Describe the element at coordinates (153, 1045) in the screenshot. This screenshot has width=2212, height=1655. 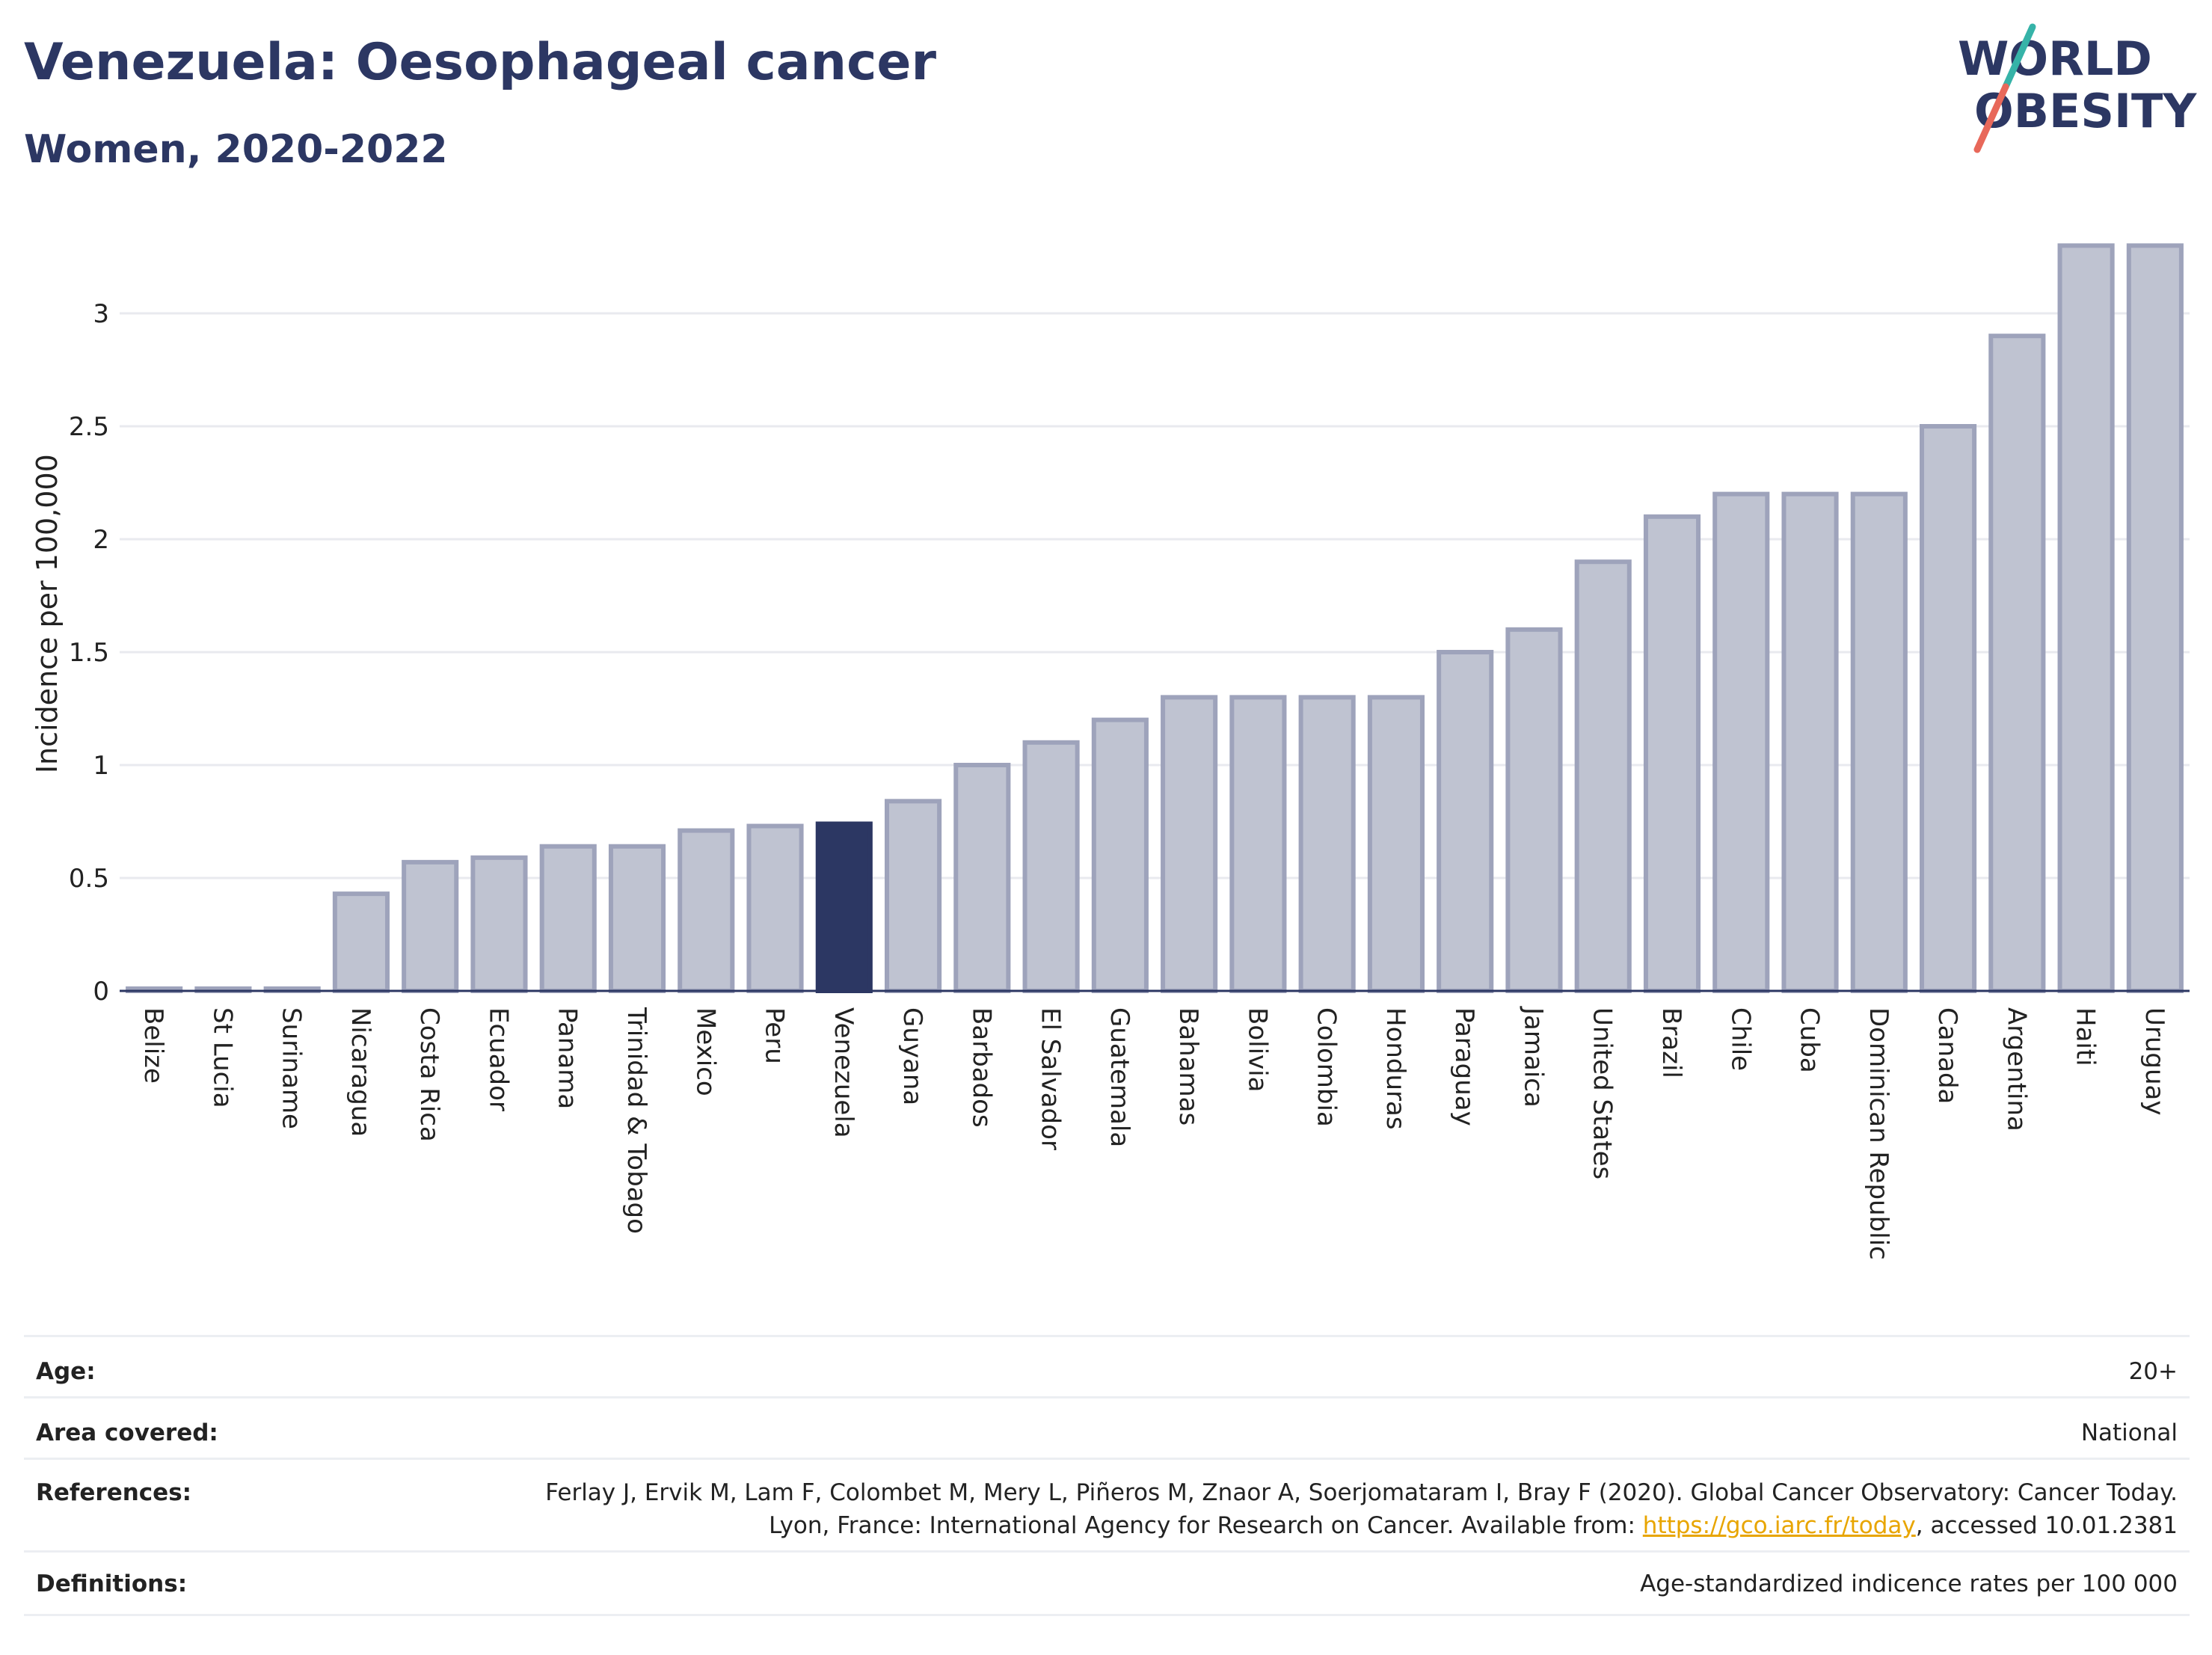
I see `x-tick-label: Belize` at that location.